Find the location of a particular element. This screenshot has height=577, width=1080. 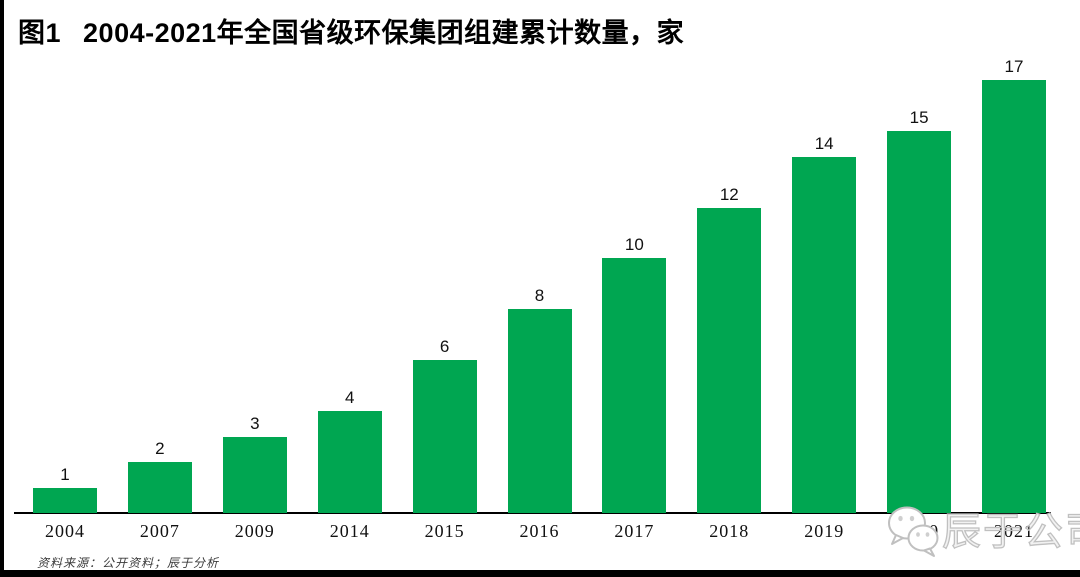

bar-2019 is located at coordinates (824, 335).